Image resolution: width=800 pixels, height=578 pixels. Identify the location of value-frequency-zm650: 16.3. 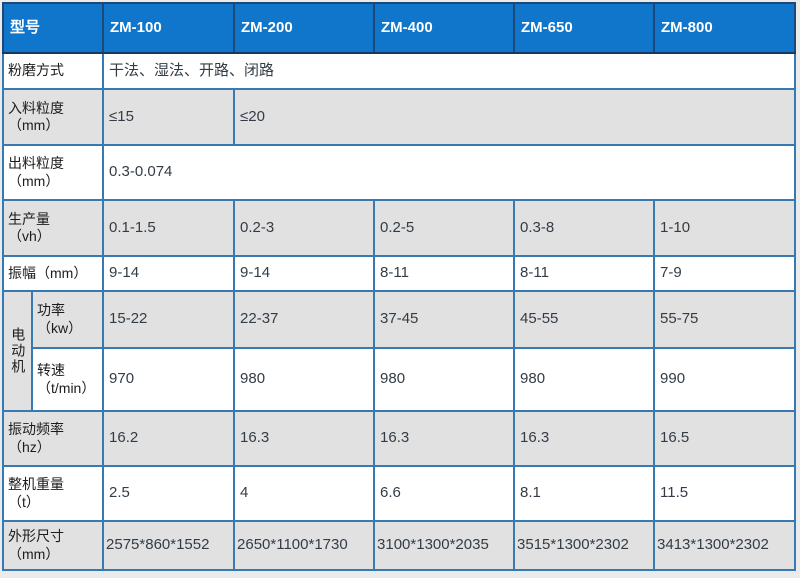
(584, 438).